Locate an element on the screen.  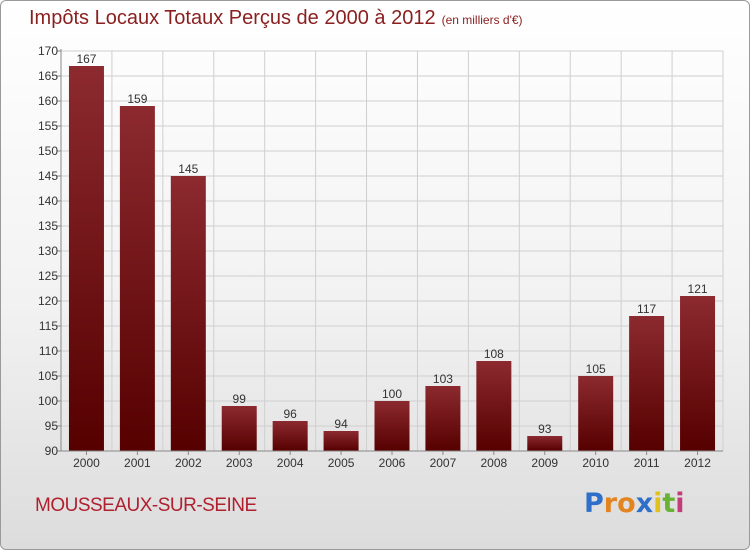
logo-letter: t is located at coordinates (669, 503).